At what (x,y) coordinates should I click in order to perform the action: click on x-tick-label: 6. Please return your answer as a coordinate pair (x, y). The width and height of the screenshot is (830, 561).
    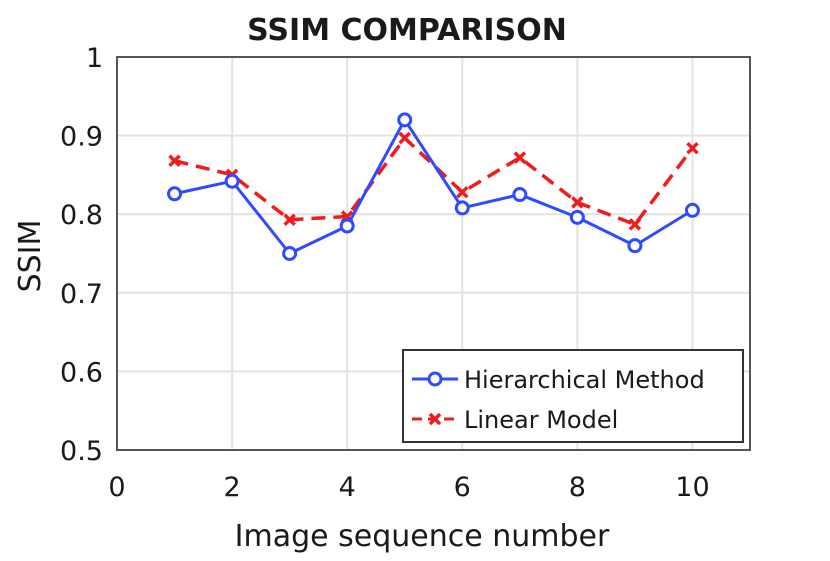
    Looking at the image, I should click on (462, 487).